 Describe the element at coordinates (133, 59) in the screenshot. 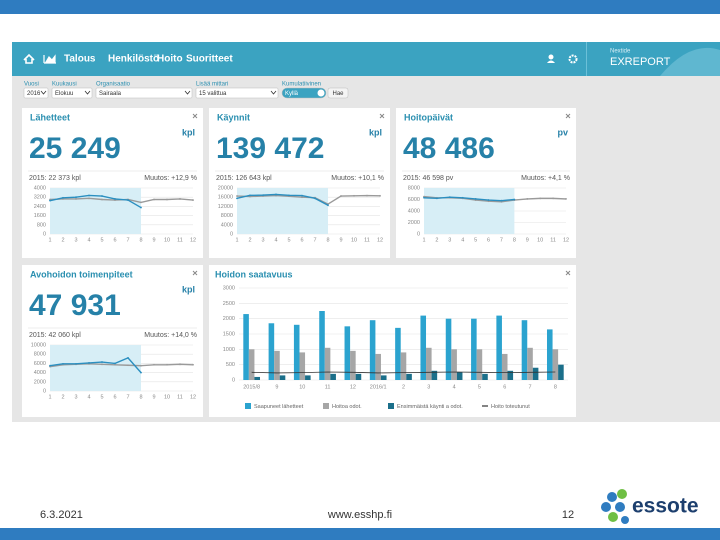

I see `nav-item: Henkilöstö` at that location.